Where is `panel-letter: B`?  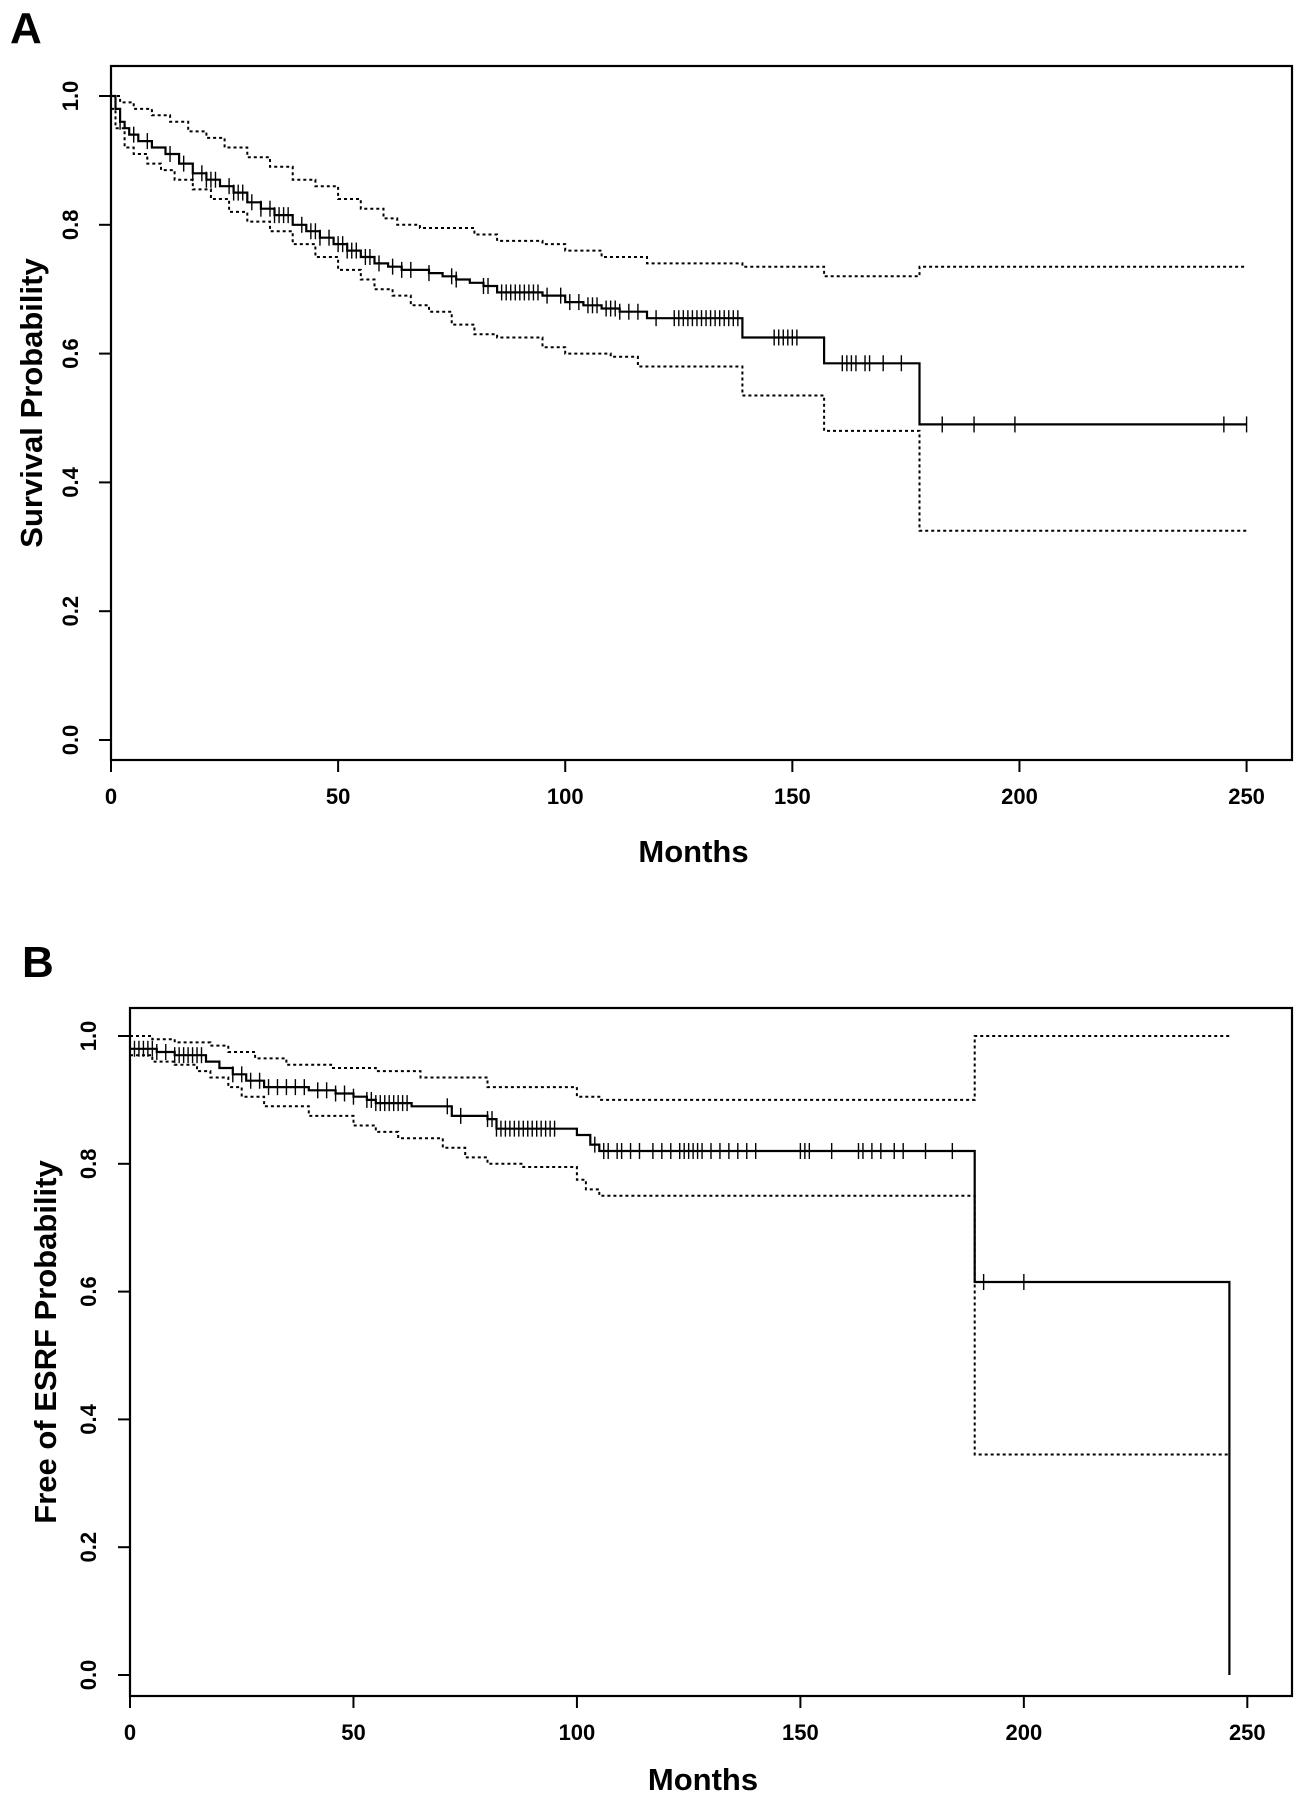 panel-letter: B is located at coordinates (38, 962).